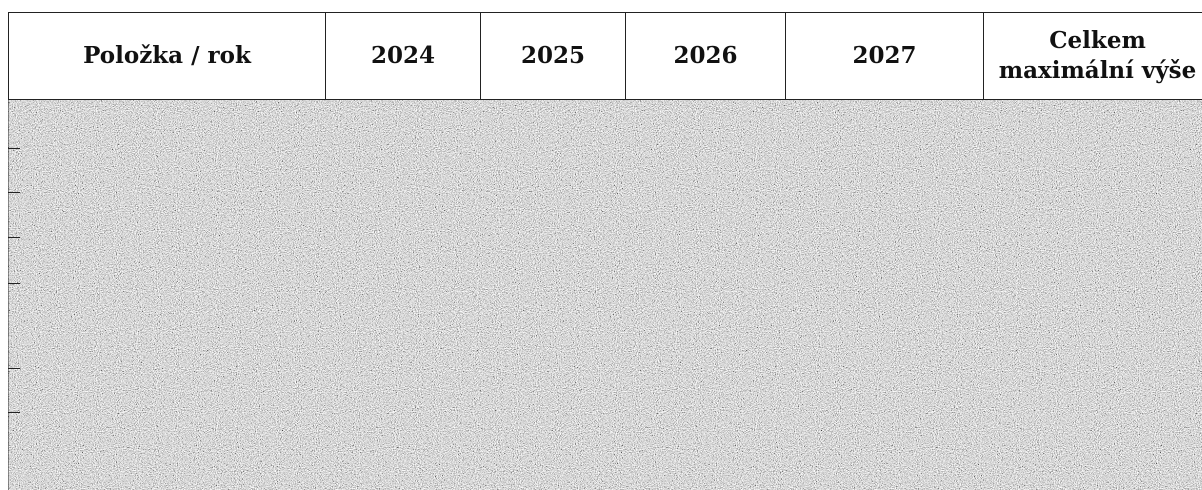 This screenshot has height=490, width=1202. What do you see at coordinates (705, 56) in the screenshot?
I see `header-cell: 2026` at bounding box center [705, 56].